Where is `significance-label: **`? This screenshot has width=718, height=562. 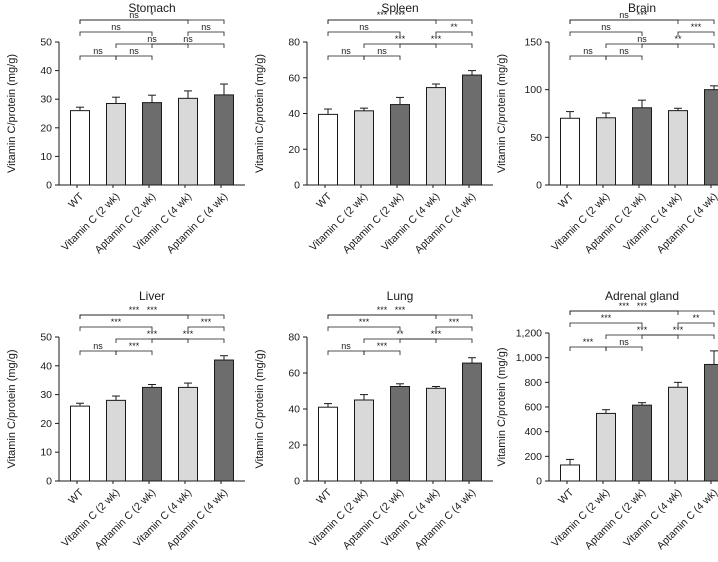
significance-label: ** is located at coordinates (454, 27).